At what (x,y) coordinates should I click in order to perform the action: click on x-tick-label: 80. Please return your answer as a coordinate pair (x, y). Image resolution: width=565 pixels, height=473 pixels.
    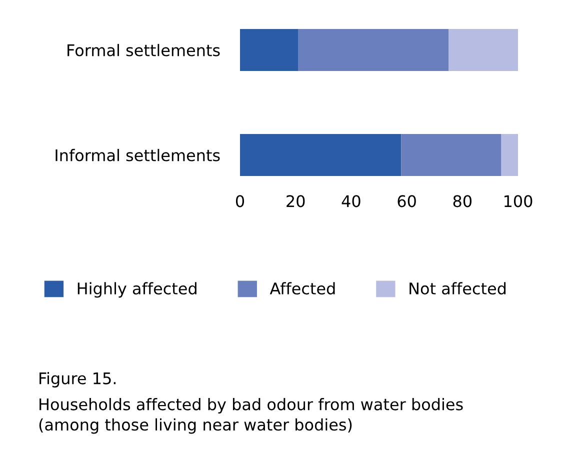
    Looking at the image, I should click on (462, 201).